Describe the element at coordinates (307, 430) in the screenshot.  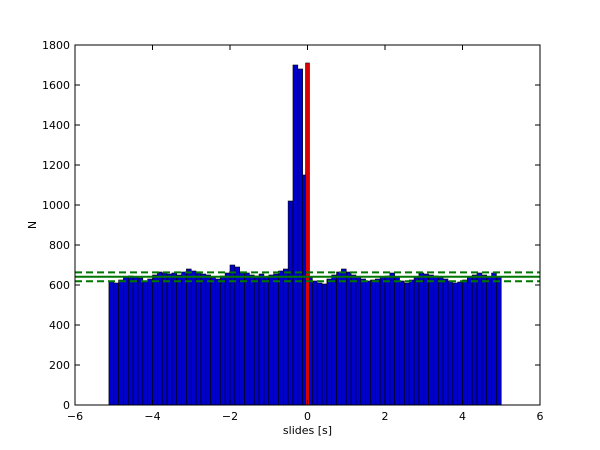
I see `x-axis-title: slides [s]` at that location.